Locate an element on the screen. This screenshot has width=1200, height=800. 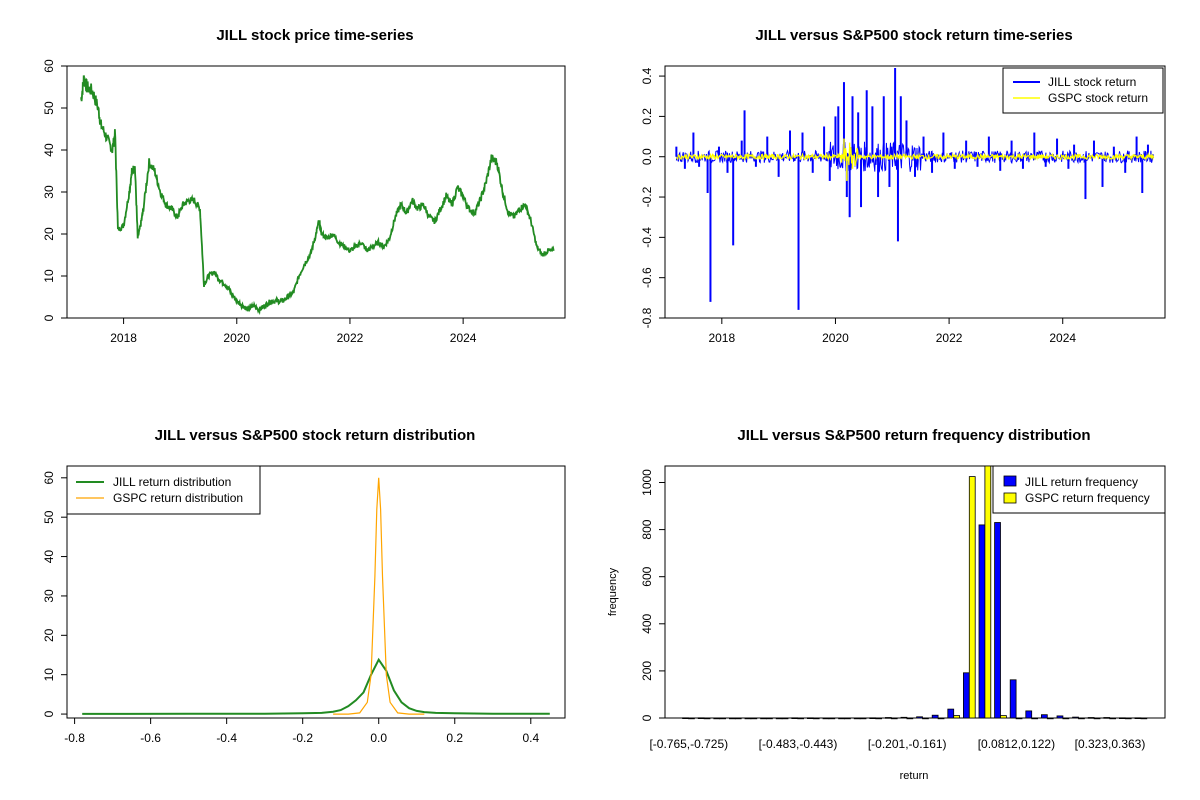
frequency-ytick-label-5: 1000 is located at coordinates (647, 482).